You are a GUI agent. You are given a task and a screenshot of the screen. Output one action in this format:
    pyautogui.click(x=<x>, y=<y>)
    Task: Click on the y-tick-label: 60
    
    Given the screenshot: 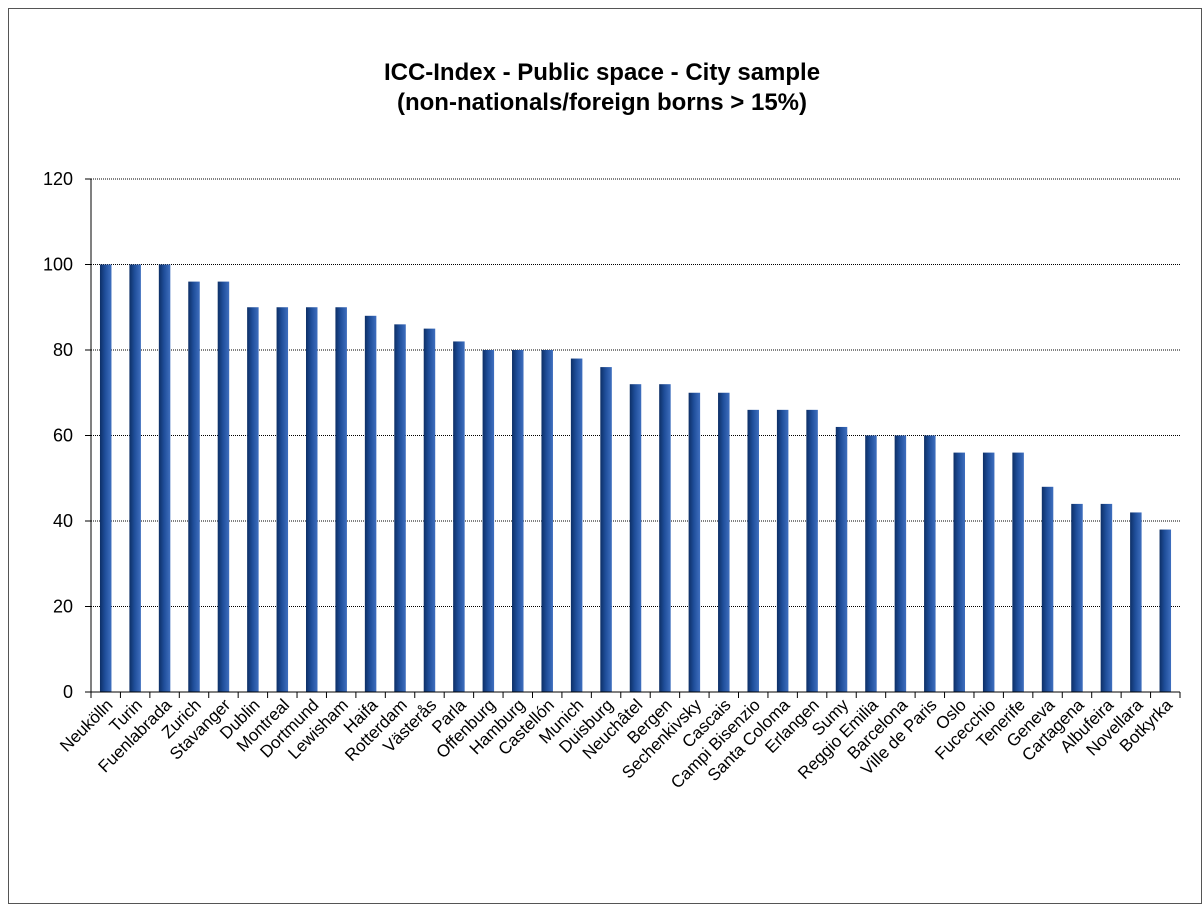 What is the action you would take?
    pyautogui.click(x=63, y=436)
    